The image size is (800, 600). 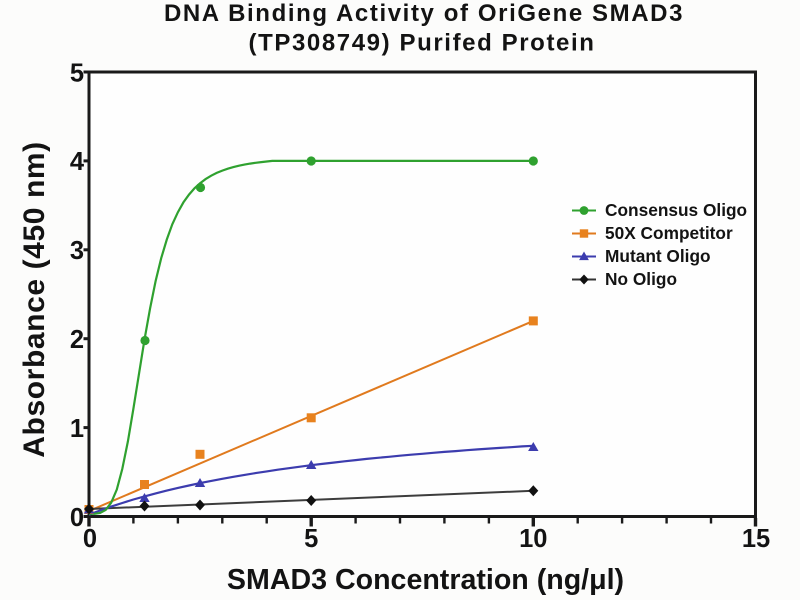 What do you see at coordinates (425, 580) in the screenshot?
I see `svg-text: SMAD3 Concentration (ng/μl)` at bounding box center [425, 580].